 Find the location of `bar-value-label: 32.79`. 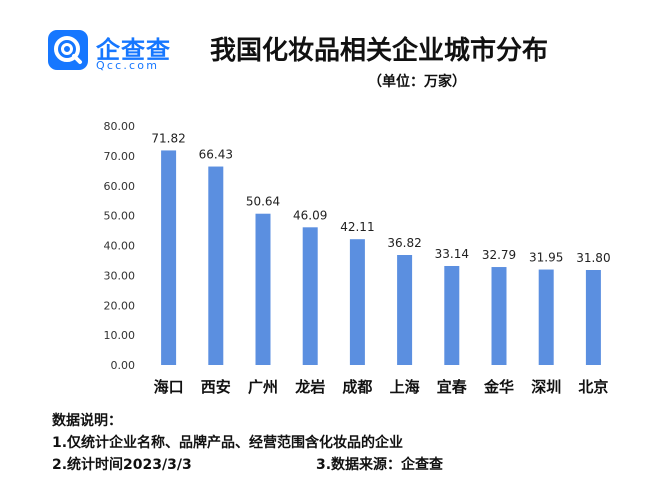

bar-value-label: 32.79 is located at coordinates (499, 255).